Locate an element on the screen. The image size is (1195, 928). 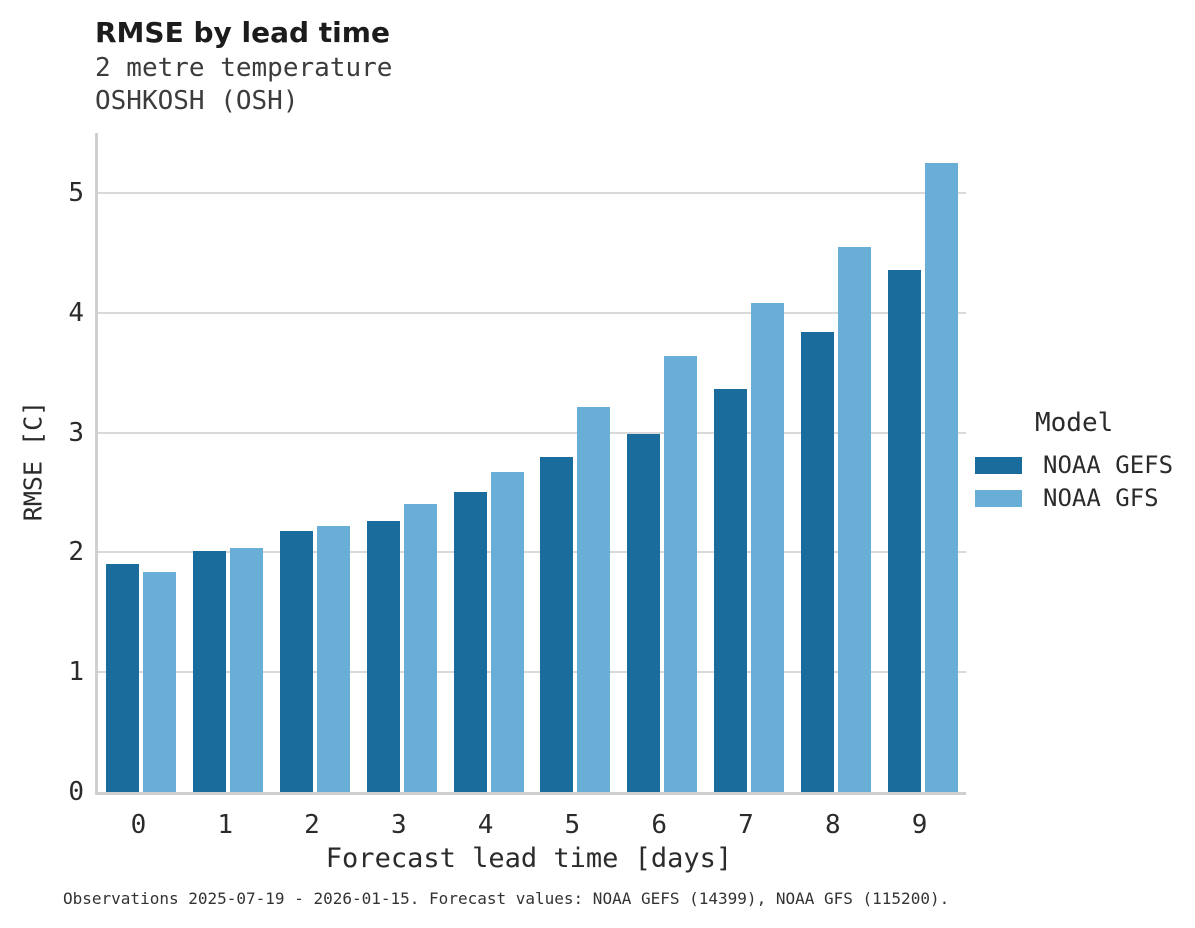
x-tick-label-0: 0 is located at coordinates (138, 825).